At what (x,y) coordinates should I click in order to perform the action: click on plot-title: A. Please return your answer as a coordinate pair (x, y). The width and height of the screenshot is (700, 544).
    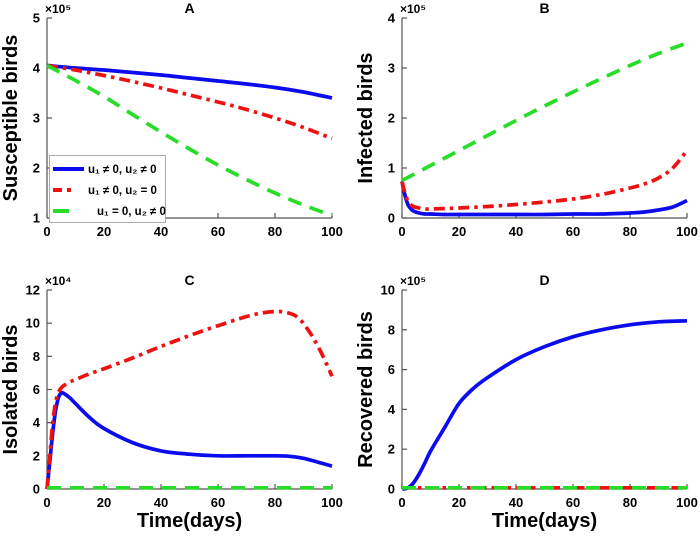
    Looking at the image, I should click on (189, 8).